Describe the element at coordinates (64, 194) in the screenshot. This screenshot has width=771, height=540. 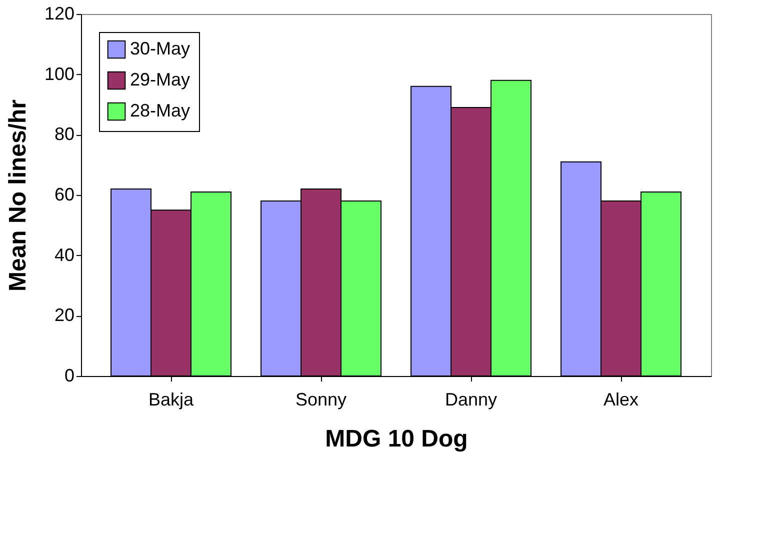
I see `y-tick-label: 60` at that location.